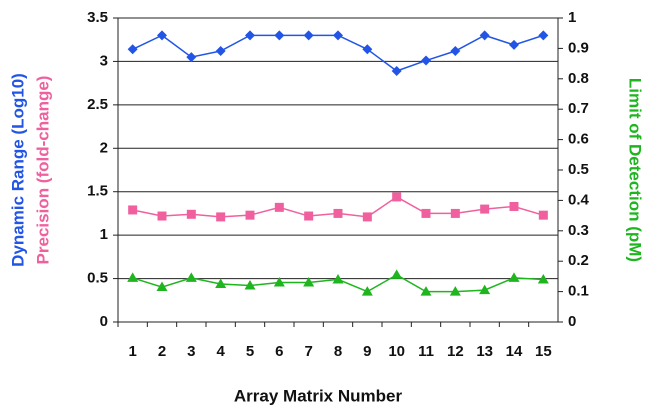 The image size is (650, 411). Describe the element at coordinates (220, 351) in the screenshot. I see `x-tick-label: 4` at that location.